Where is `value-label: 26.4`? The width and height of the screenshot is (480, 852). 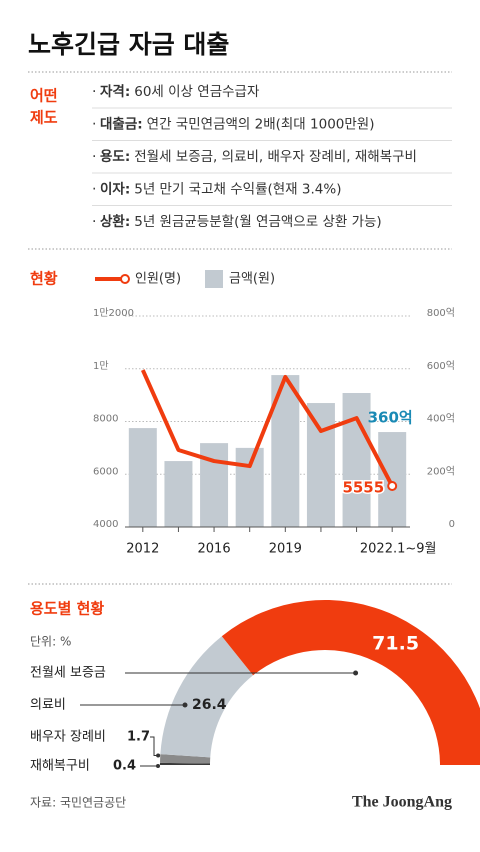
value-label: 26.4 is located at coordinates (209, 705).